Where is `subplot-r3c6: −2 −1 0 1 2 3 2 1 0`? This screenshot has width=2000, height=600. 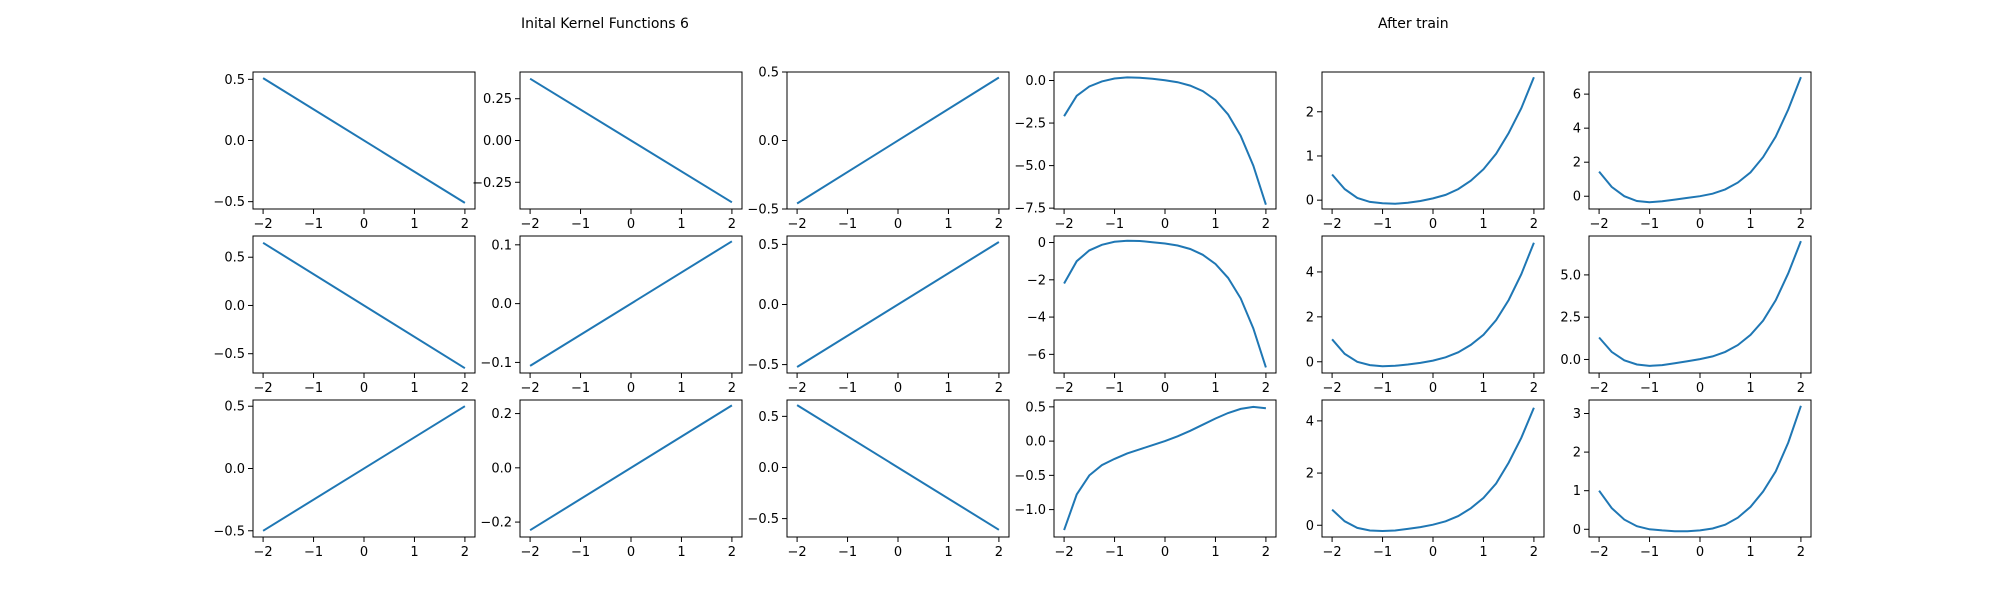 subplot-r3c6: −2 −1 0 1 2 3 2 1 0 is located at coordinates (1692, 479).